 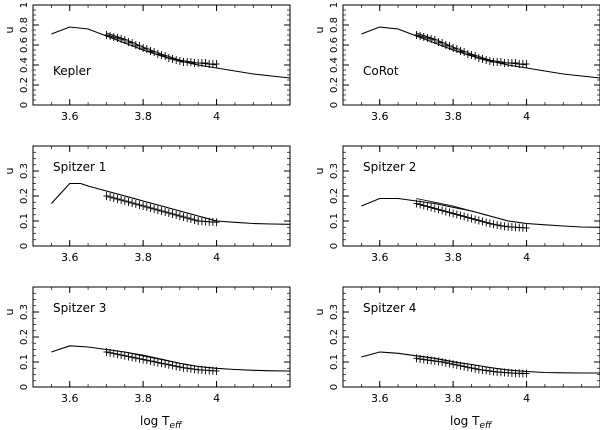 I want to click on panel-1: 3.6 3.8 4 0 0.2 0.4 0.6 0.8 1 u Kepler, so click(x=147, y=62).